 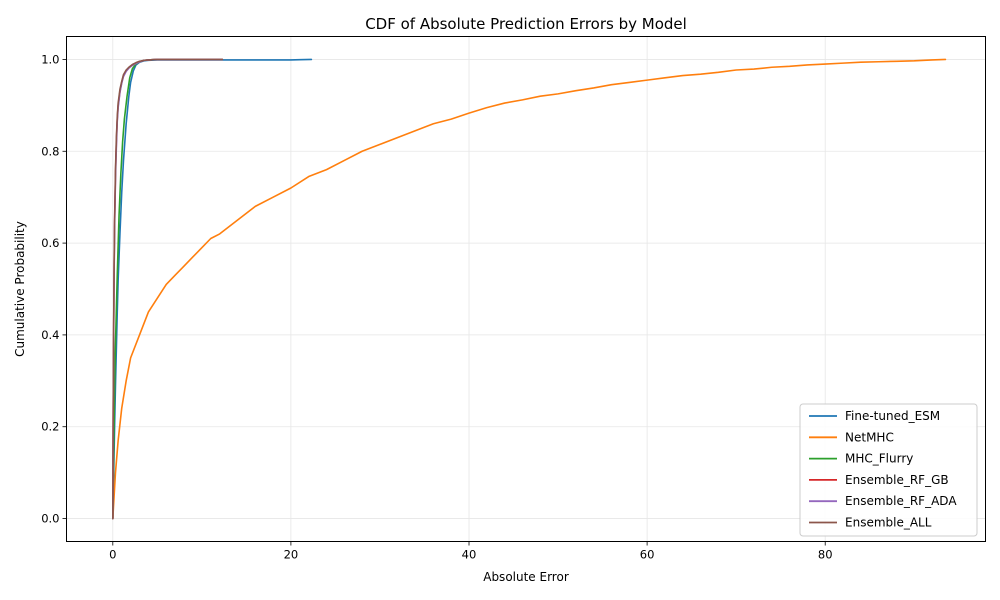 I want to click on legend-box, so click(x=888, y=470).